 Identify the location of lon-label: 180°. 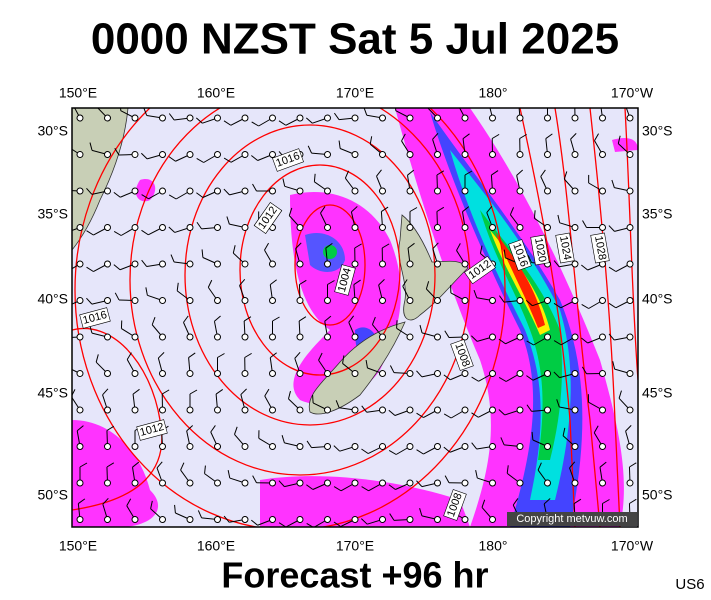
(493, 93).